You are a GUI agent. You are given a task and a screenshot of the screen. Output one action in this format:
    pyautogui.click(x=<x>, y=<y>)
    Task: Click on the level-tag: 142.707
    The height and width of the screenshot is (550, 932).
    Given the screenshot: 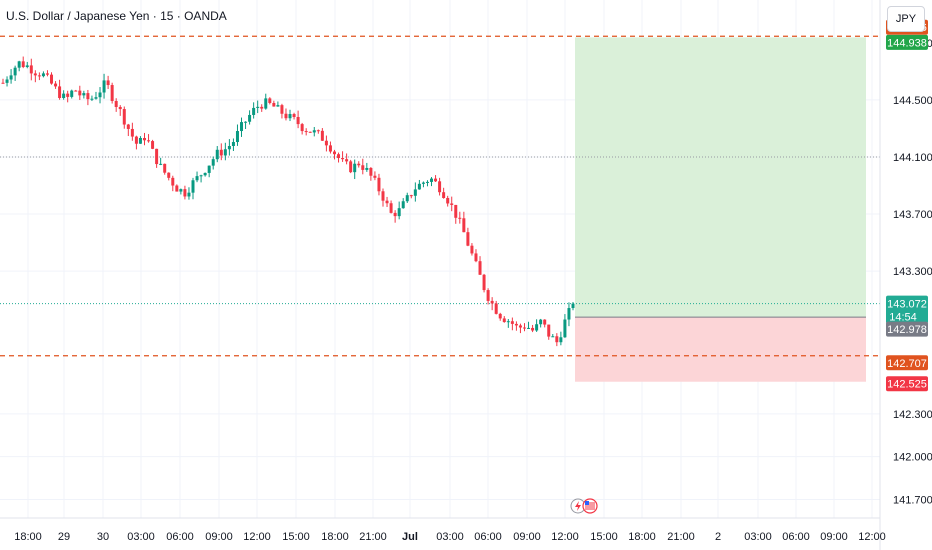 What is the action you would take?
    pyautogui.click(x=907, y=364)
    